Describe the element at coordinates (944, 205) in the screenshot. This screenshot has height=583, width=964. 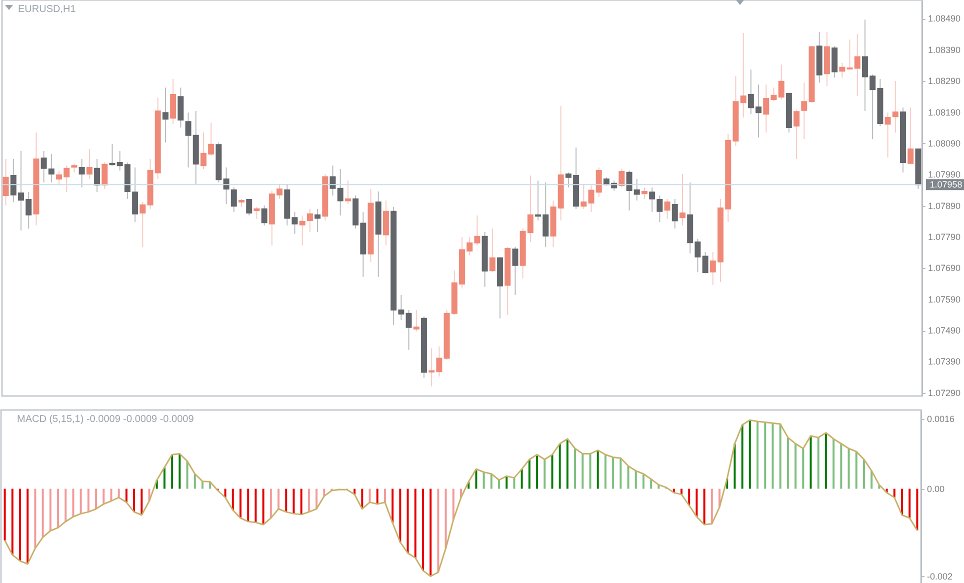
I see `y-tick-label: 1.07890` at that location.